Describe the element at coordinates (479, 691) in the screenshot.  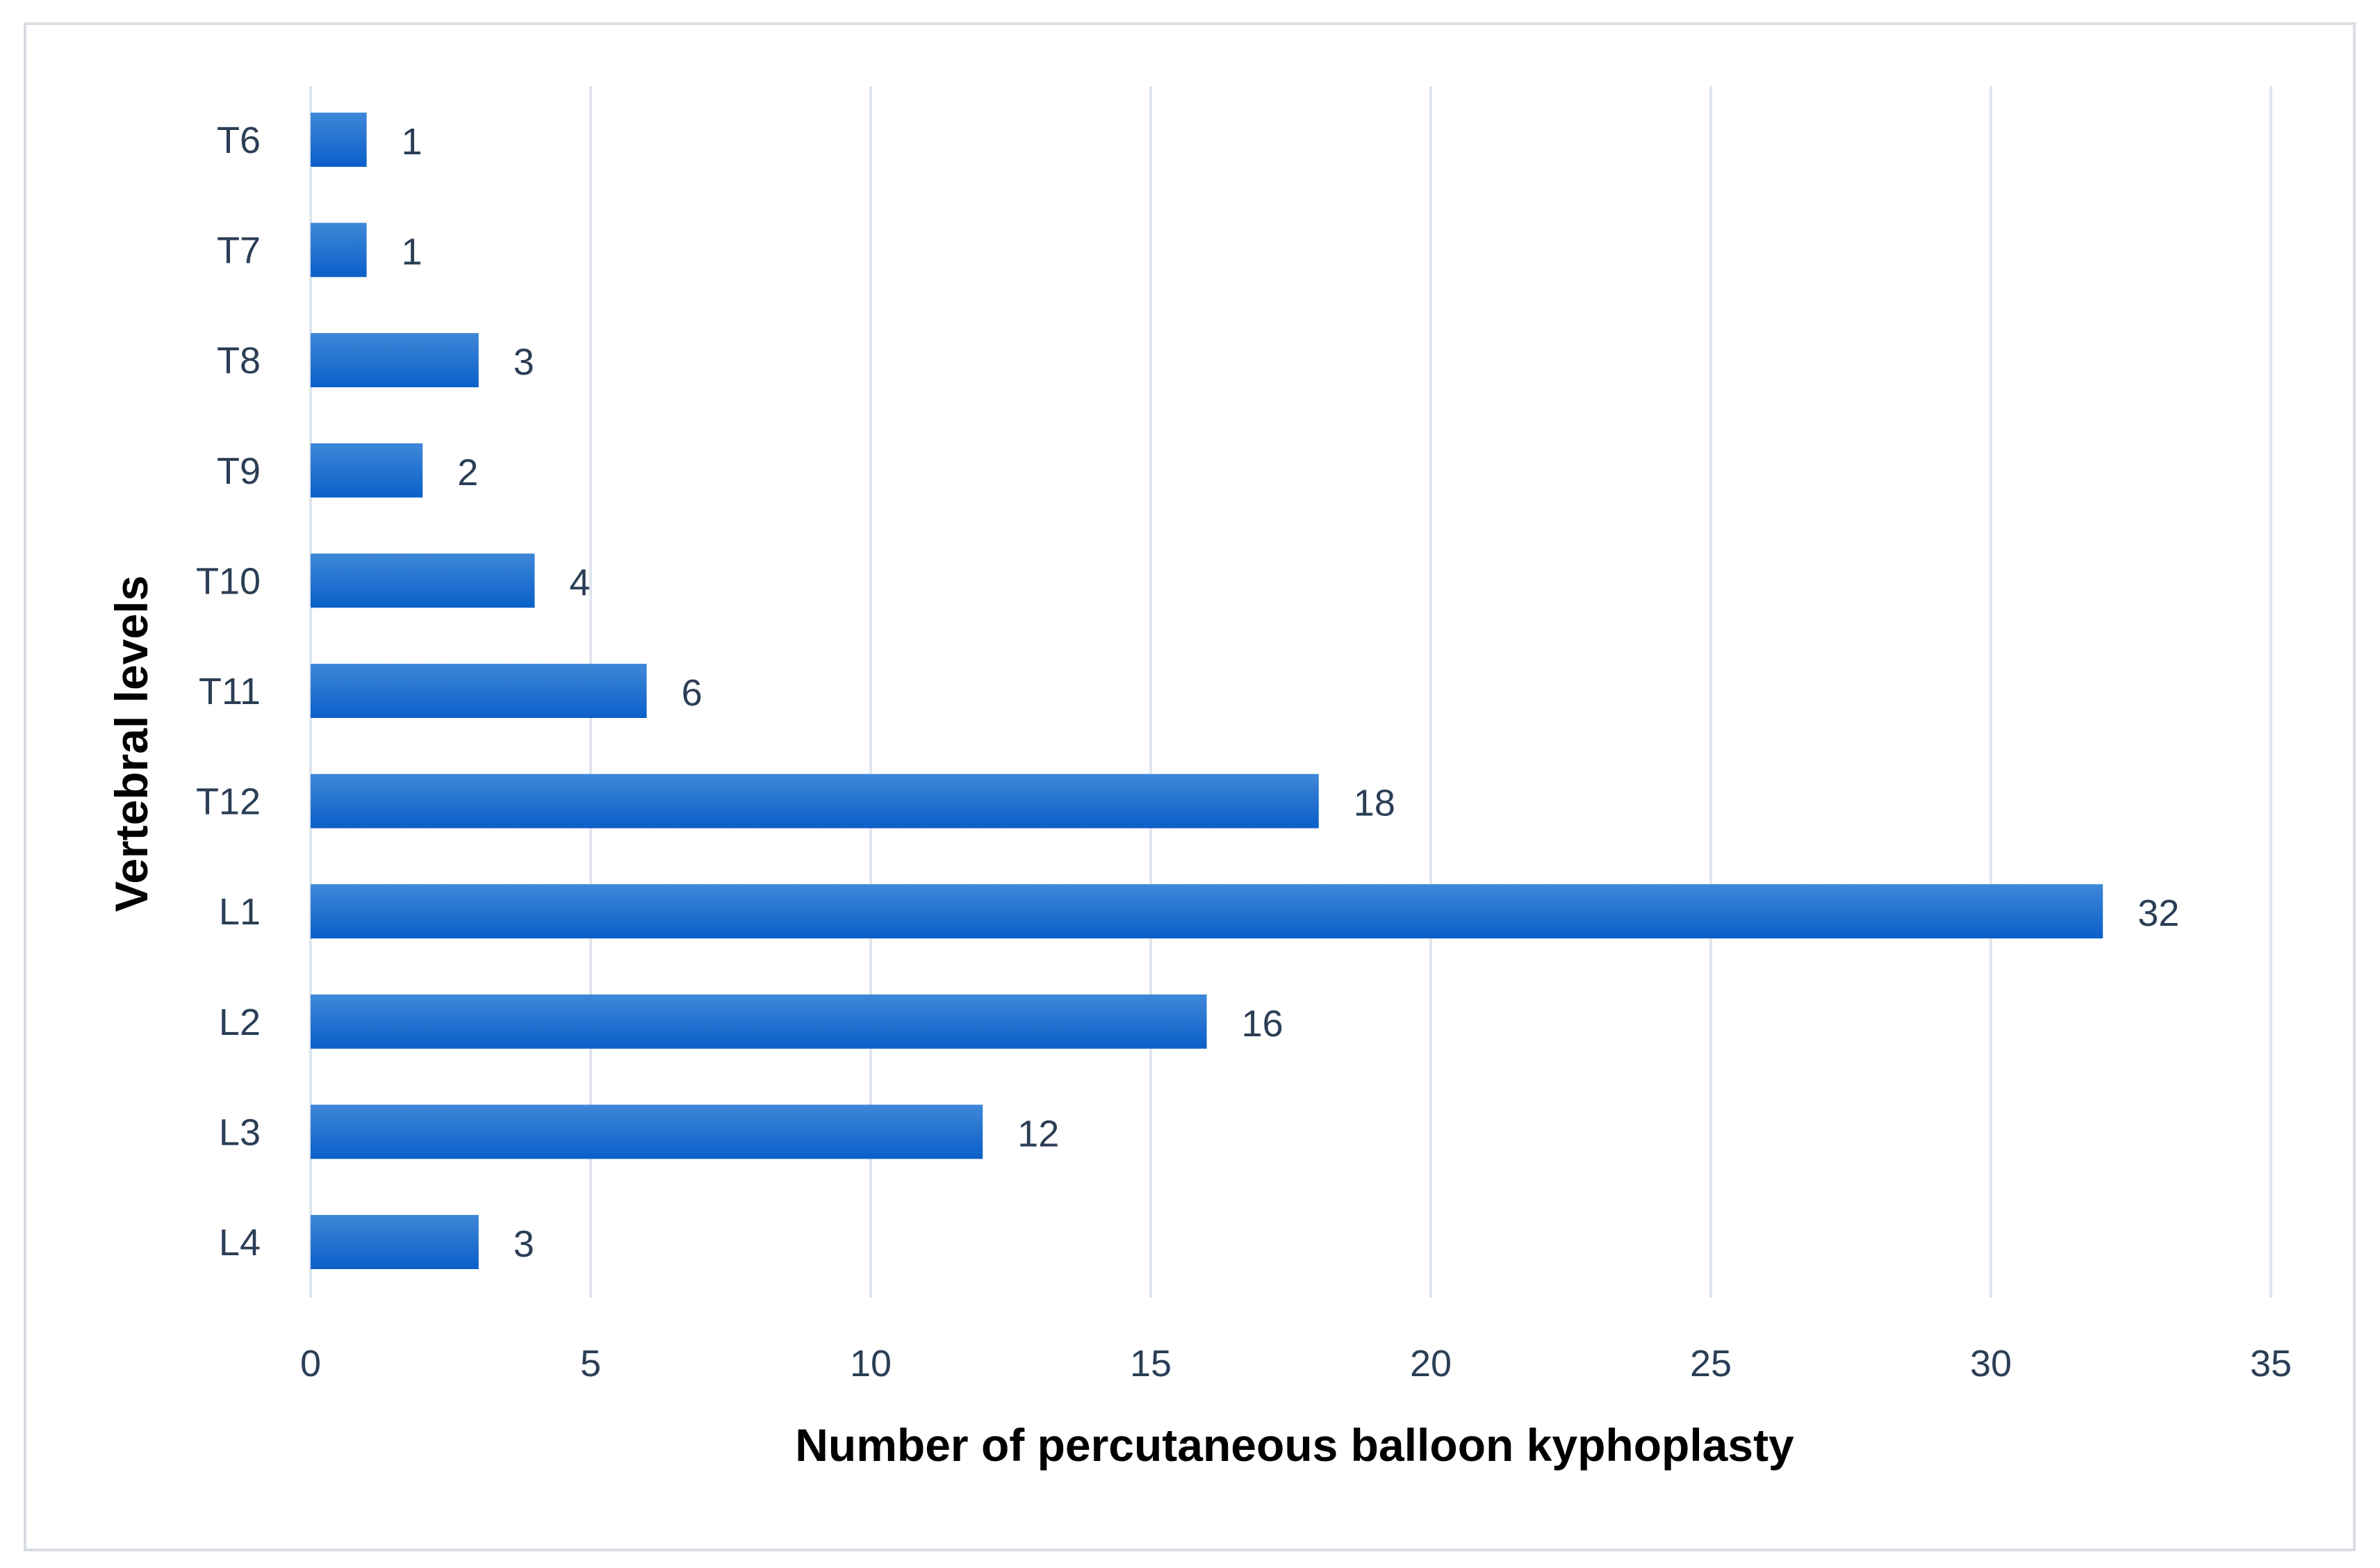
I see `bar-t11` at that location.